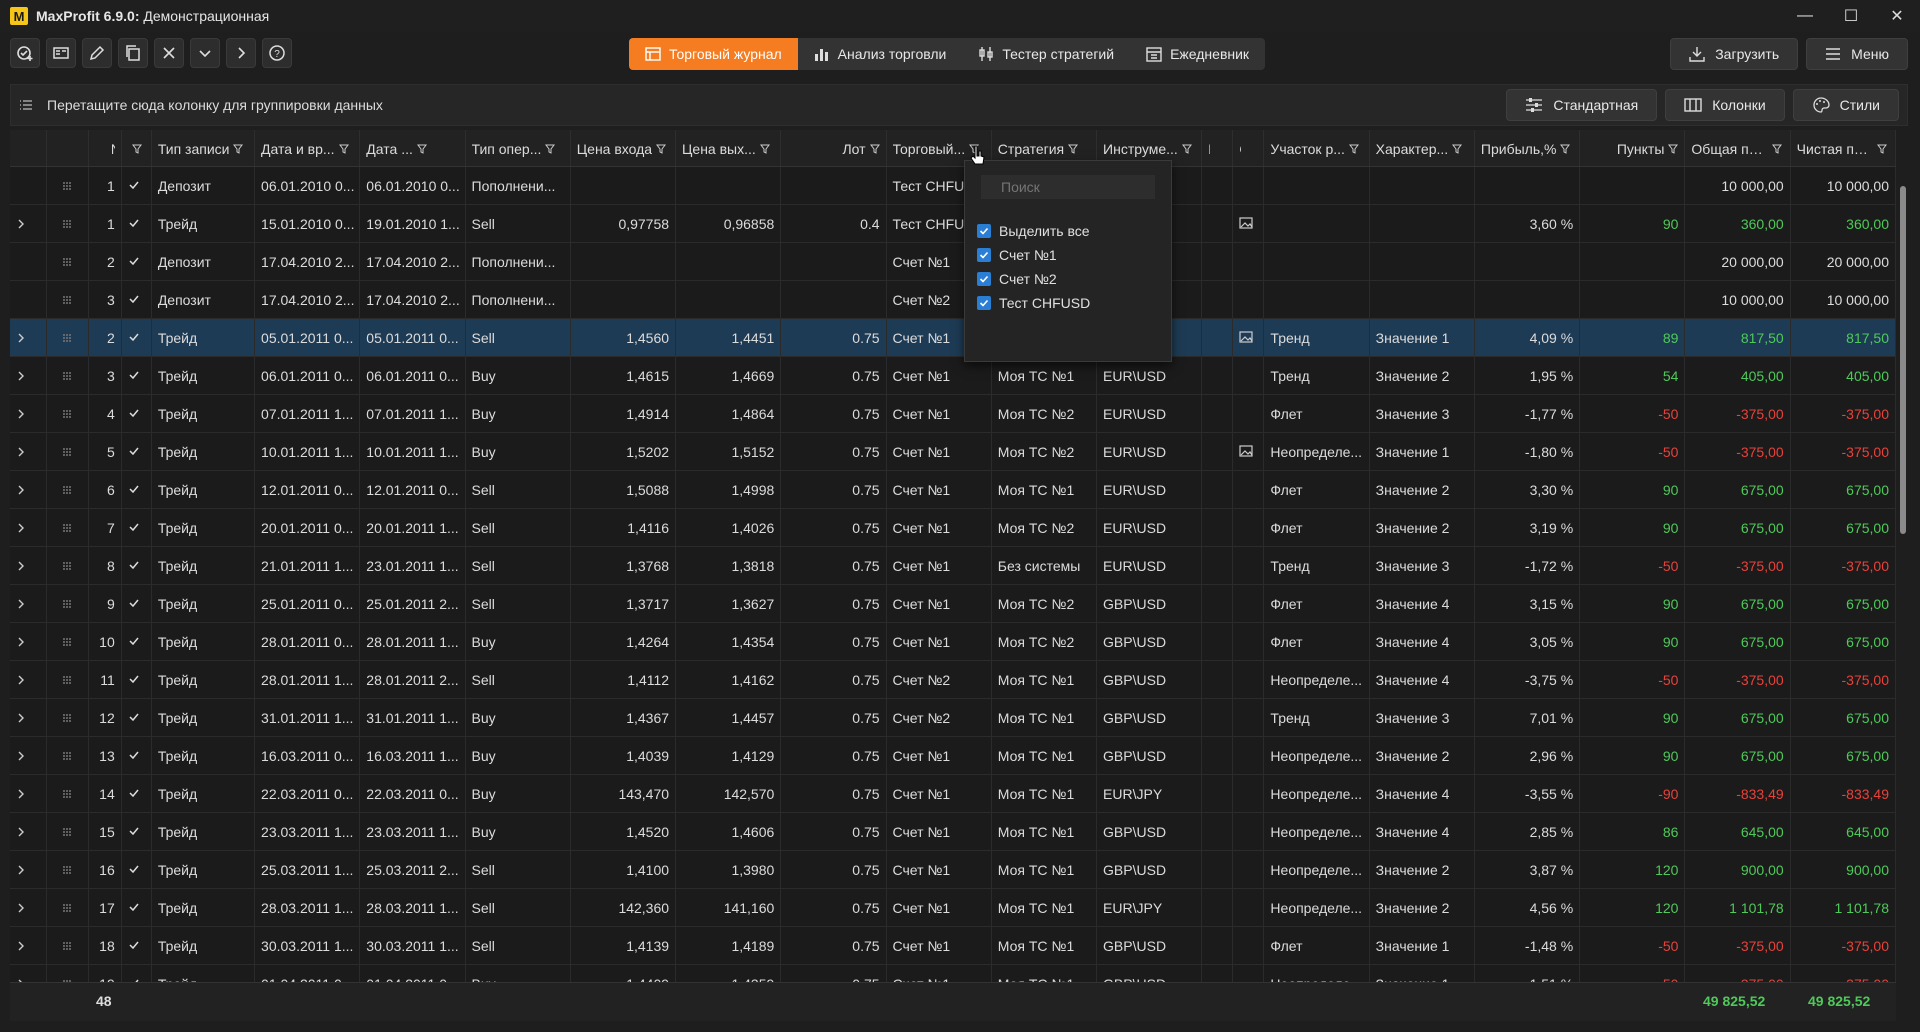 The width and height of the screenshot is (1920, 1032). What do you see at coordinates (1582, 105) in the screenshot?
I see `standard-view-button: Стандартная` at bounding box center [1582, 105].